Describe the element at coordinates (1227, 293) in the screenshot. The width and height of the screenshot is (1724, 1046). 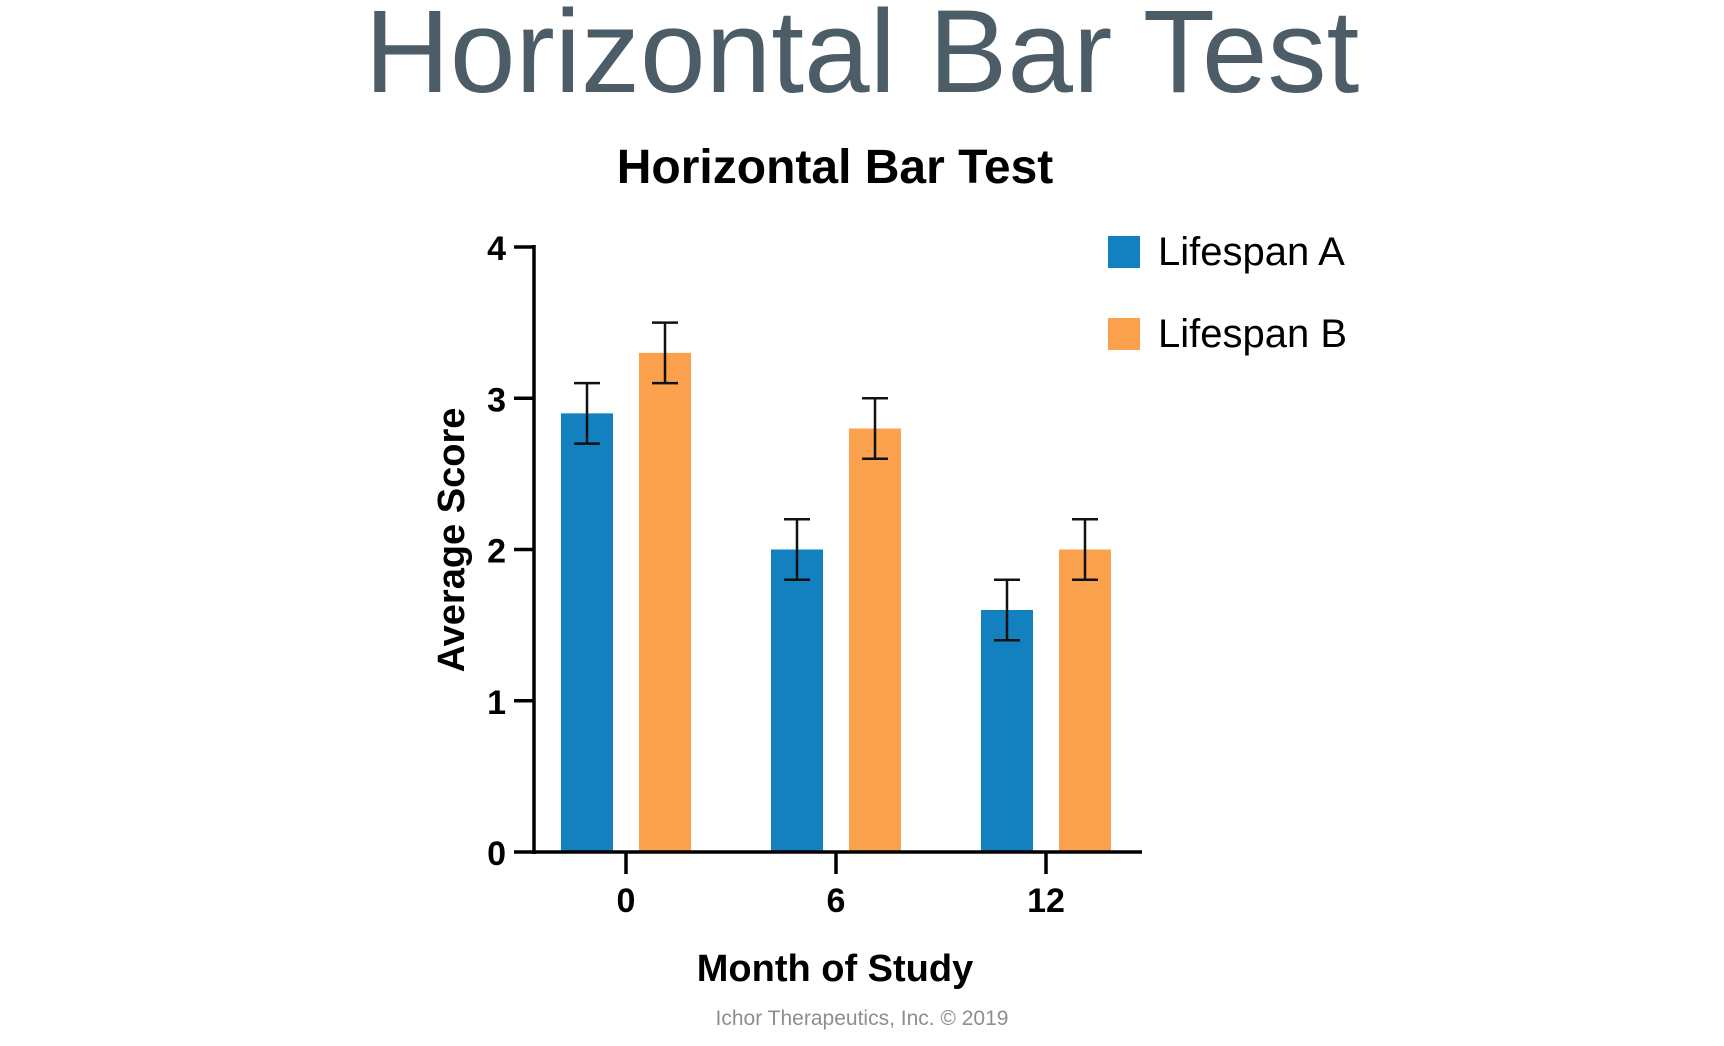
I see `legend: Lifespan A Lifespan B` at that location.